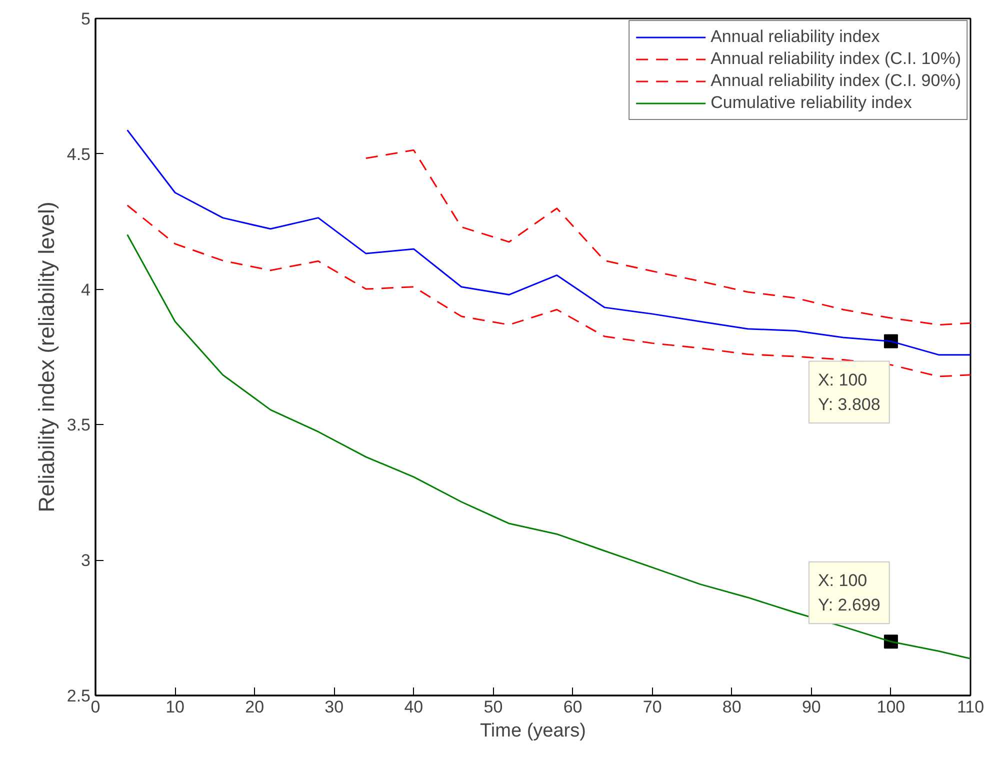  What do you see at coordinates (175, 707) in the screenshot?
I see `x-tick-label: 10` at bounding box center [175, 707].